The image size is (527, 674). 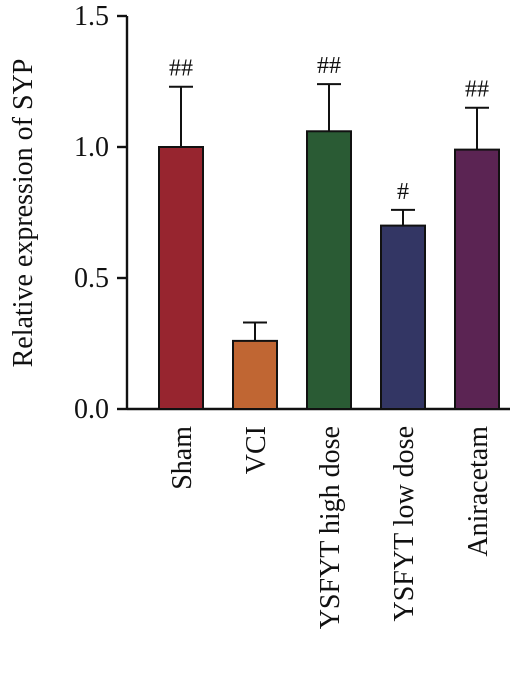 I want to click on bar-sham, so click(x=181, y=278).